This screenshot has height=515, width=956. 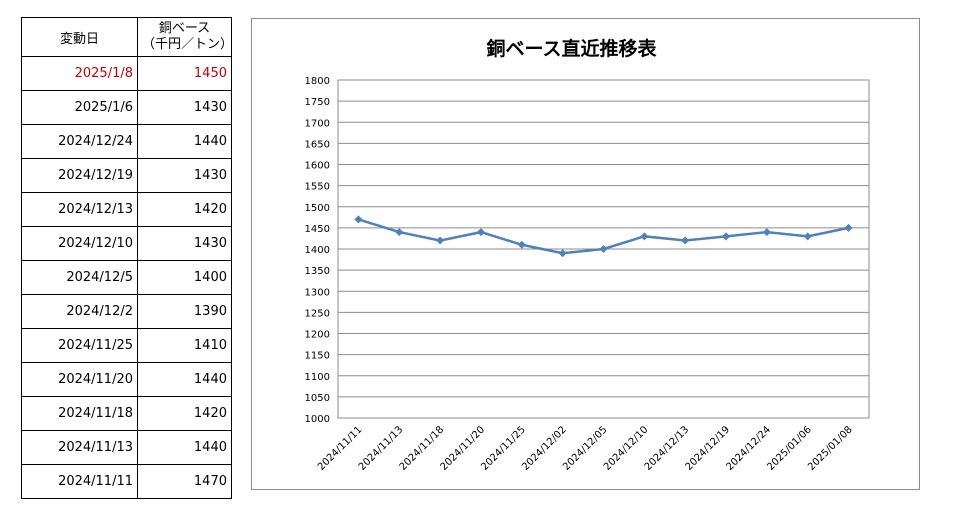 I want to click on table-row: 2024/11/13 1440, so click(x=126, y=447).